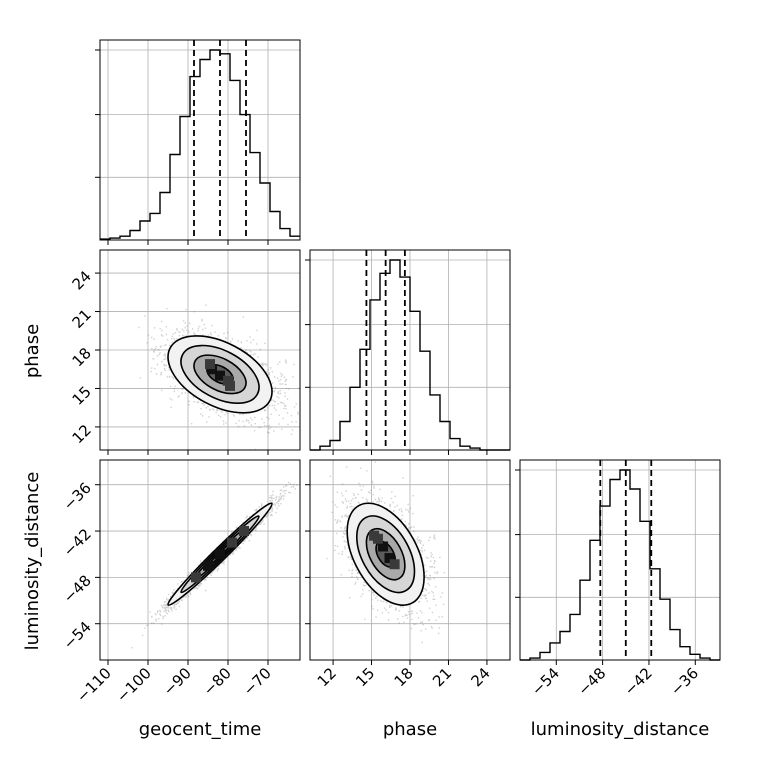 The height and width of the screenshot is (765, 760). Describe the element at coordinates (77, 635) in the screenshot. I see `y-tick-luminosity-distance-0: −54` at that location.